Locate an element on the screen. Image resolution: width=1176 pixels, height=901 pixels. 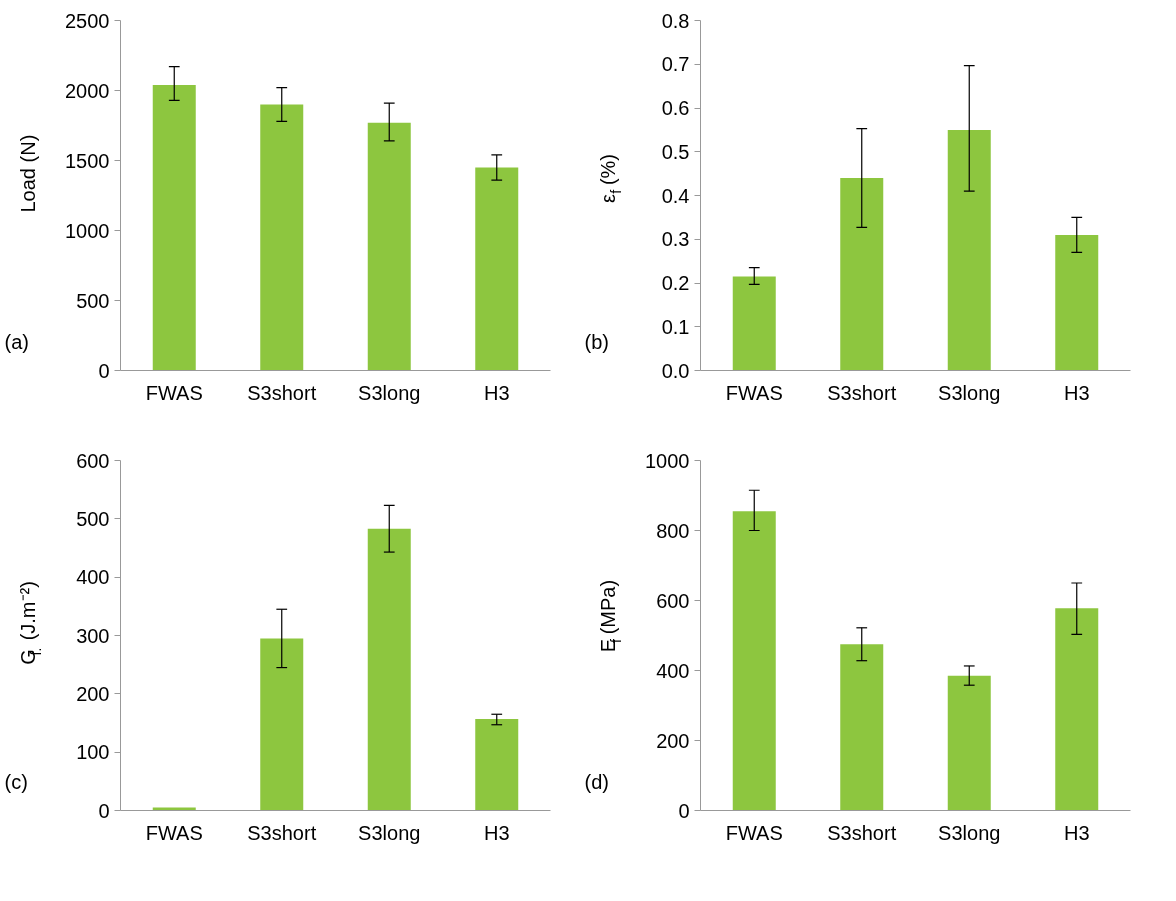
y-axis-title: εf (%) is located at coordinates (610, 178).